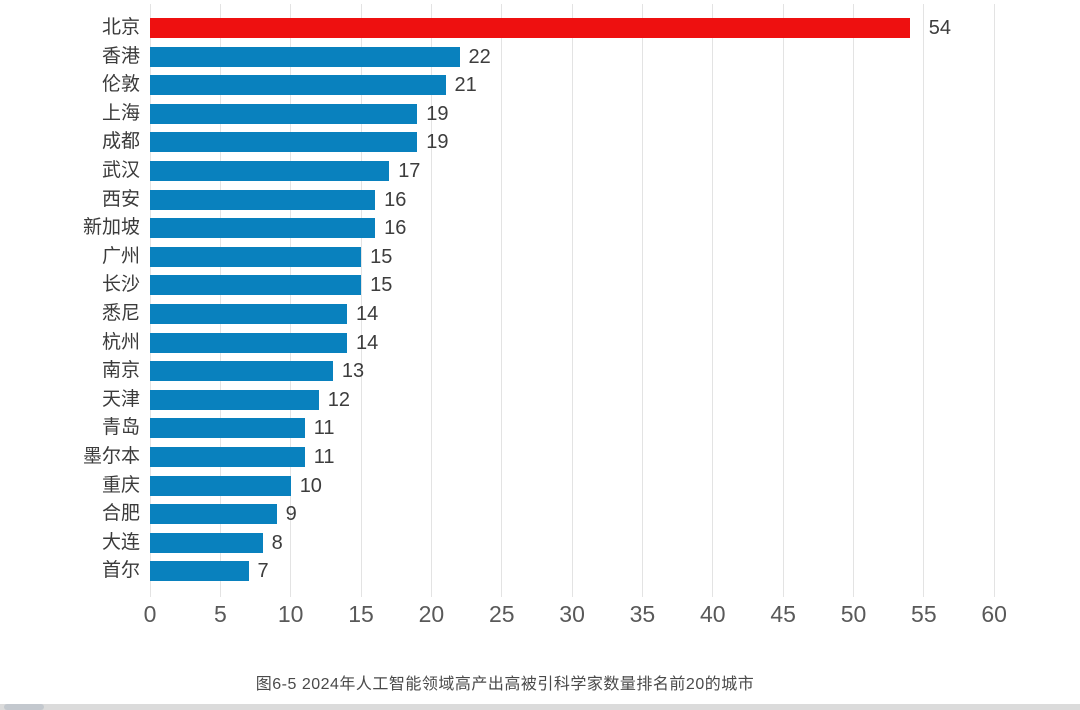  I want to click on x-tick-label: 5, so click(220, 614).